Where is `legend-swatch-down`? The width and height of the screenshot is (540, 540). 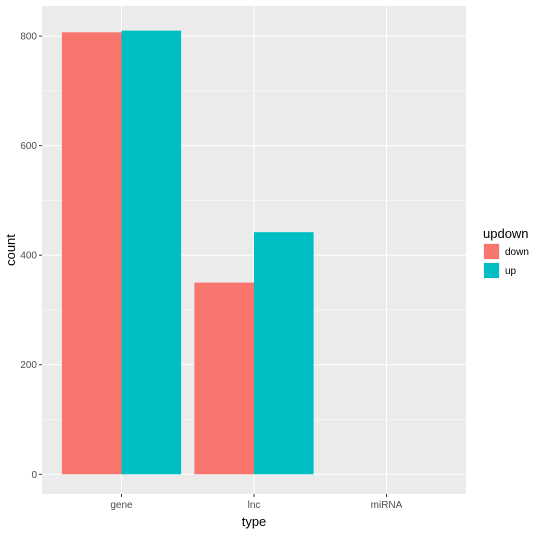
legend-swatch-down is located at coordinates (491, 251).